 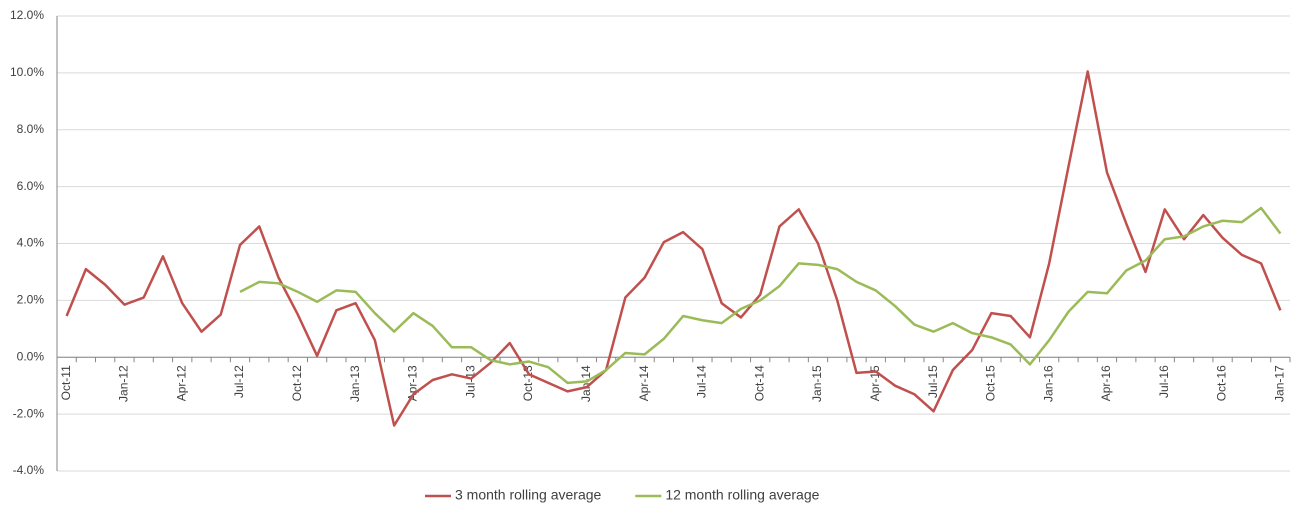 What do you see at coordinates (31, 129) in the screenshot?
I see `y-tick-label: 8.0%` at bounding box center [31, 129].